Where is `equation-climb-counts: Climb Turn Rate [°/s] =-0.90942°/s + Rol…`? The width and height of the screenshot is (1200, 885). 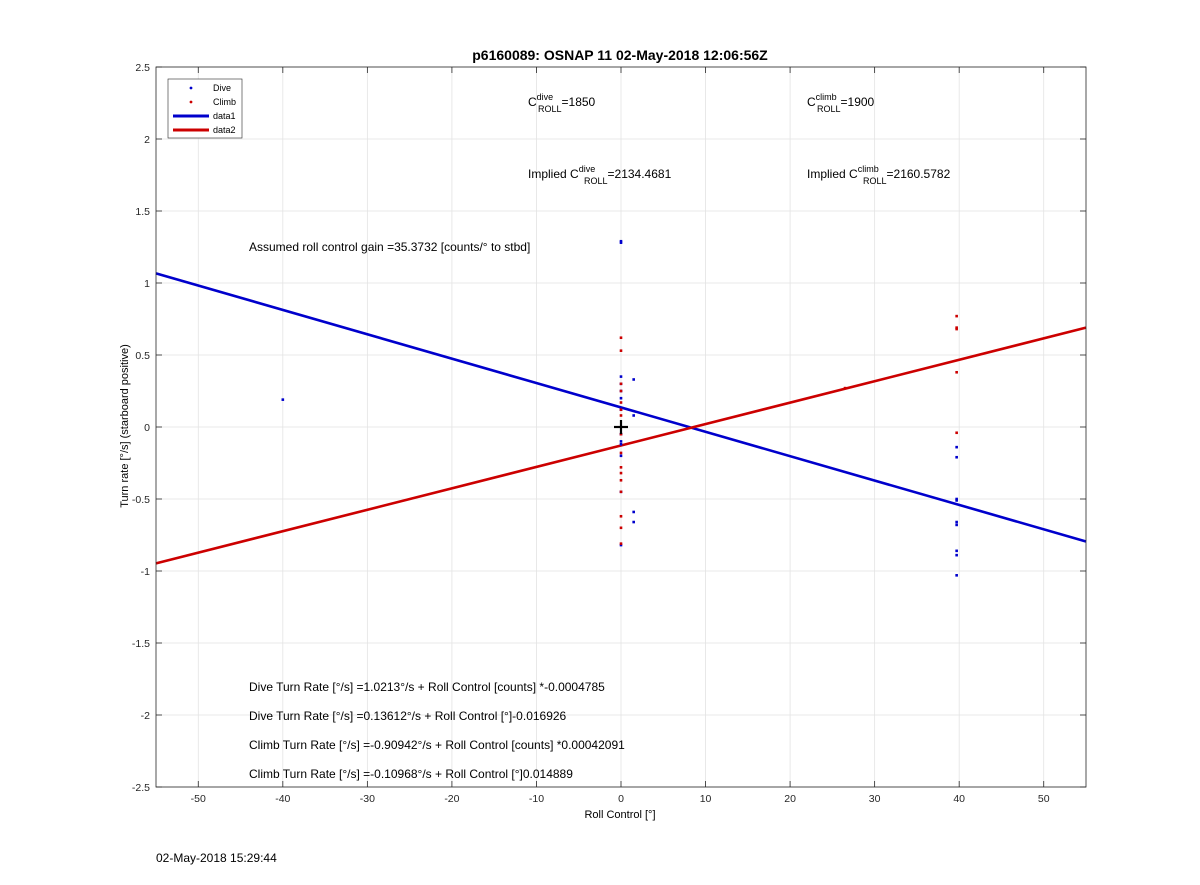 equation-climb-counts: Climb Turn Rate [°/s] =-0.90942°/s + Rol… is located at coordinates (437, 745).